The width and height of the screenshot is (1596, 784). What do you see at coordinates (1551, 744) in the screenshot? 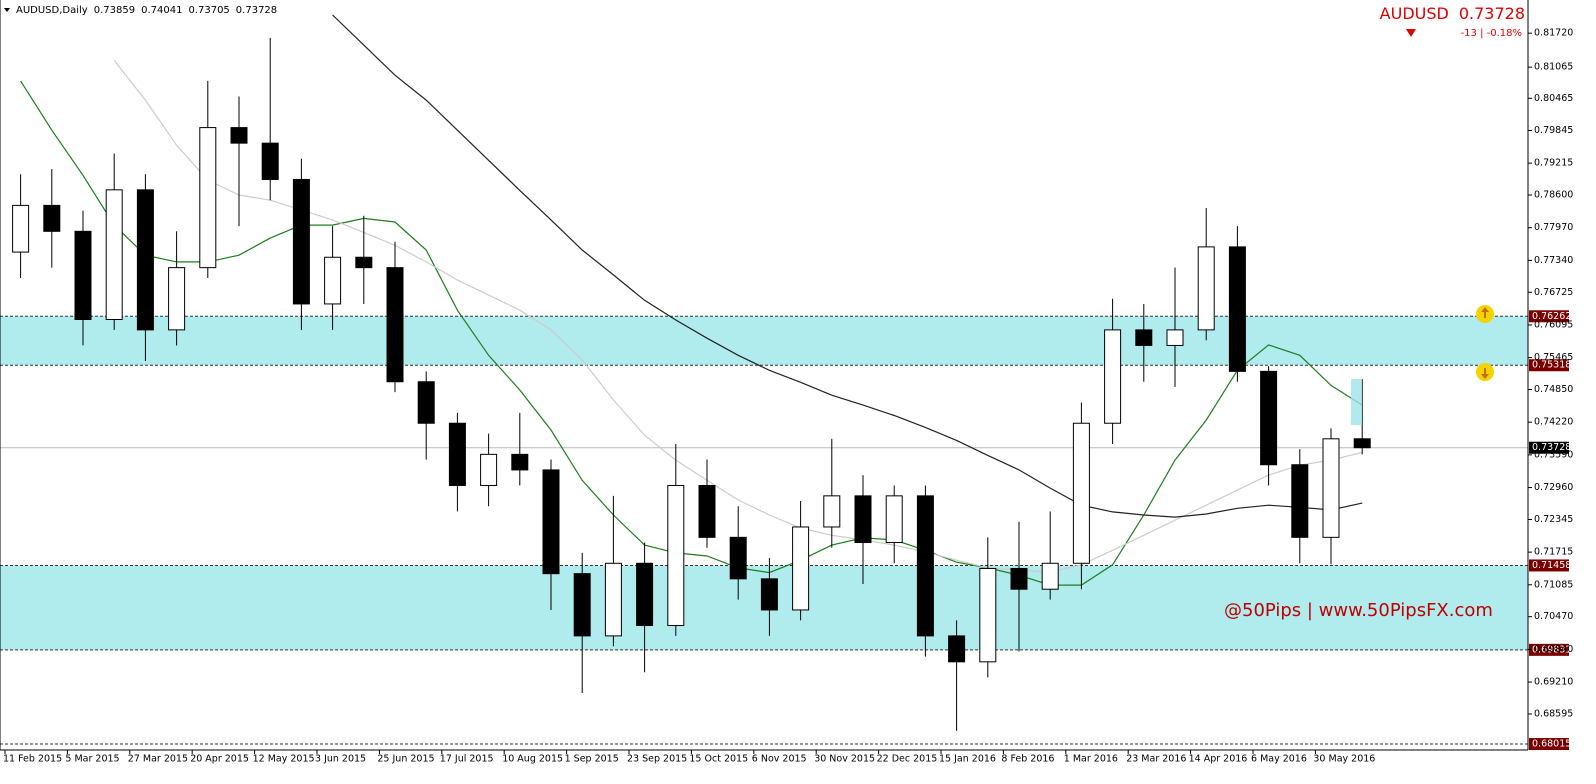
I see `level-label: 0.68015` at bounding box center [1551, 744].